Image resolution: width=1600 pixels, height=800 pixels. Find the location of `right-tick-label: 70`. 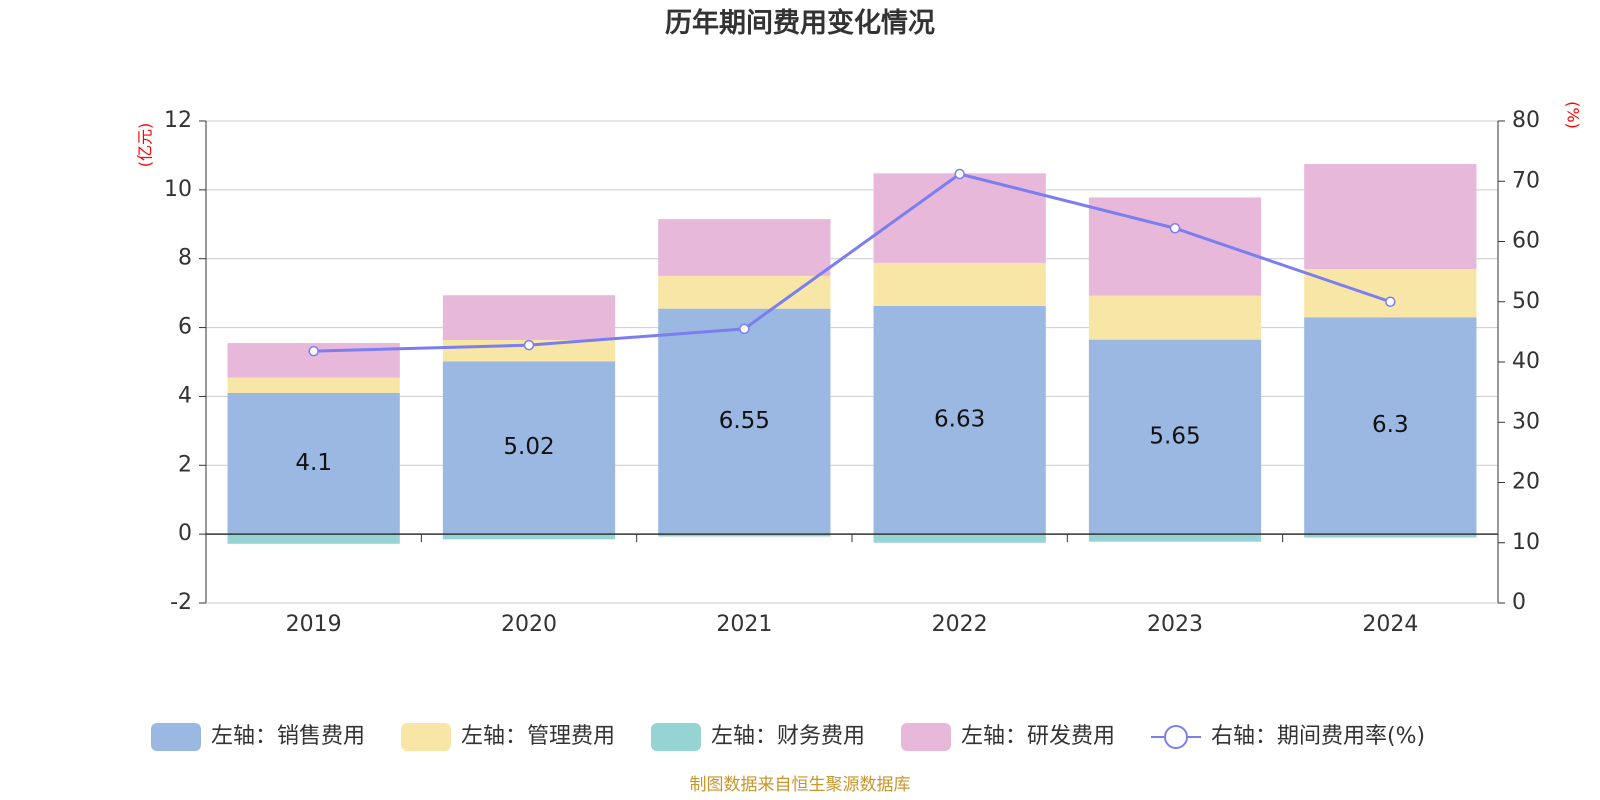

right-tick-label: 70 is located at coordinates (1526, 180).